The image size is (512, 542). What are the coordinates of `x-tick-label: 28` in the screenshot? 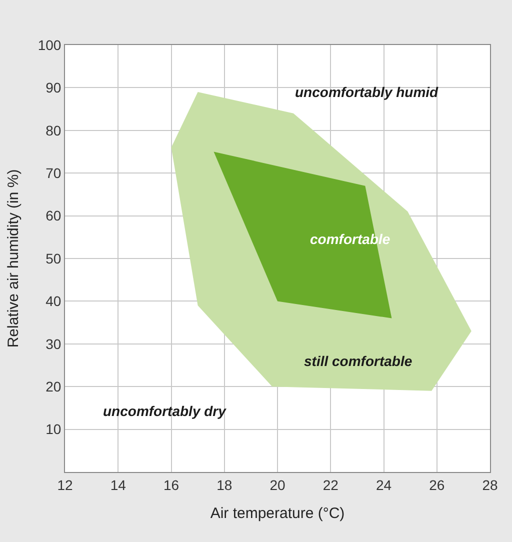 It's located at (490, 484).